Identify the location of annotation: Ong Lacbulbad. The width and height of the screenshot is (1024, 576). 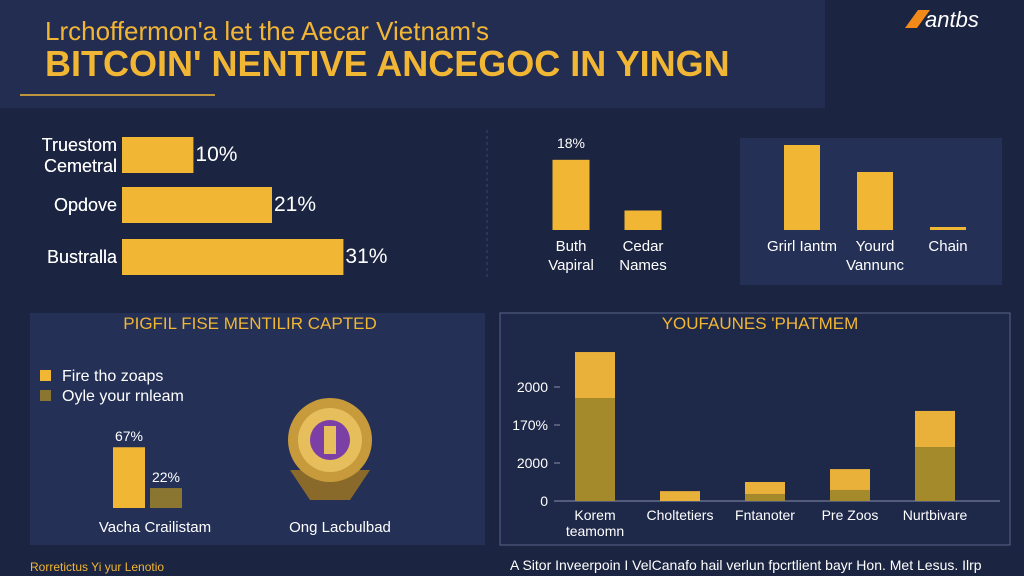
(340, 527).